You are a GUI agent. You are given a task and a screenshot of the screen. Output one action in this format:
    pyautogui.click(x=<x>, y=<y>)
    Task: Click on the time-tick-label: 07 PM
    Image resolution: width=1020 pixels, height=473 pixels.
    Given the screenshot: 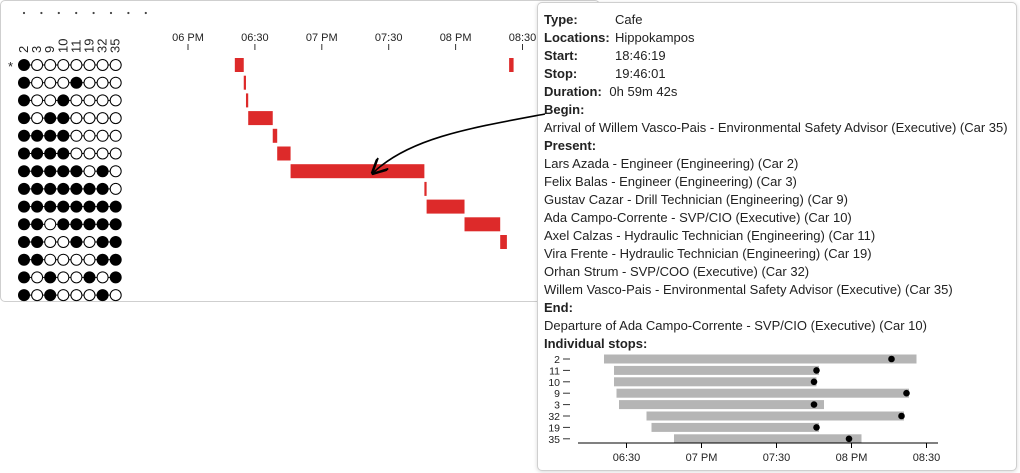 What is the action you would take?
    pyautogui.click(x=322, y=38)
    